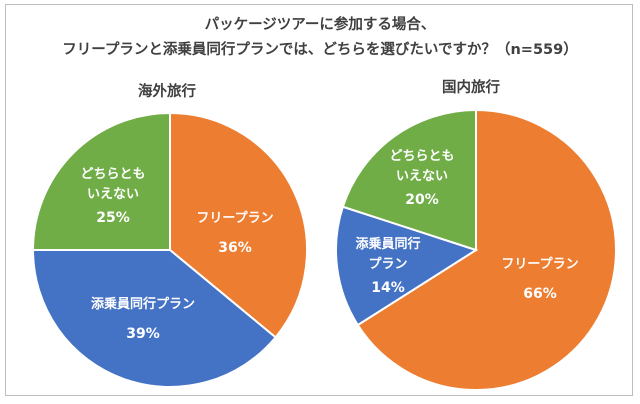 The image size is (640, 404). Describe the element at coordinates (320, 50) in the screenshot. I see `chart-title-line2: フリープランと添乗員同行プランでは、どちらを選びたいですか？（n=559）` at that location.